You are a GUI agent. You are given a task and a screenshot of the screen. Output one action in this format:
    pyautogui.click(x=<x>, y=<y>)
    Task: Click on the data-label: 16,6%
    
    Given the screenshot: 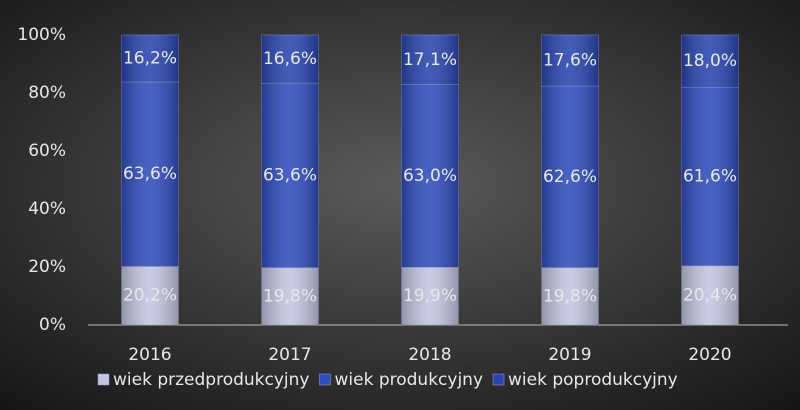 What is the action you would take?
    pyautogui.click(x=290, y=59)
    